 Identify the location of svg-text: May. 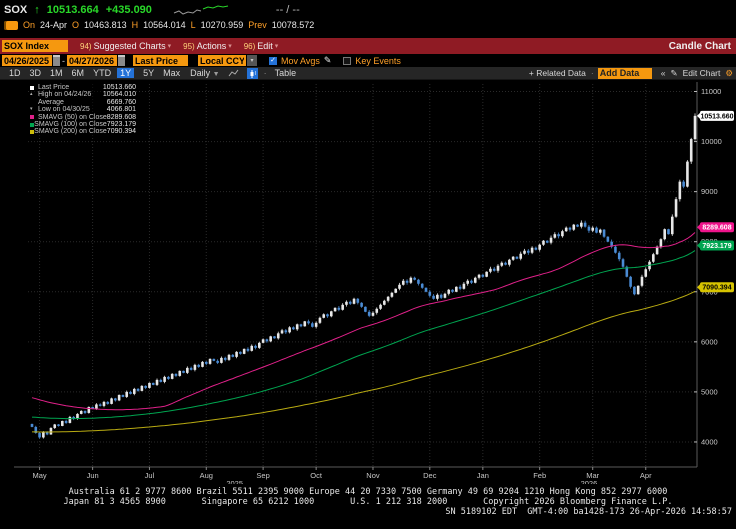
(39, 475).